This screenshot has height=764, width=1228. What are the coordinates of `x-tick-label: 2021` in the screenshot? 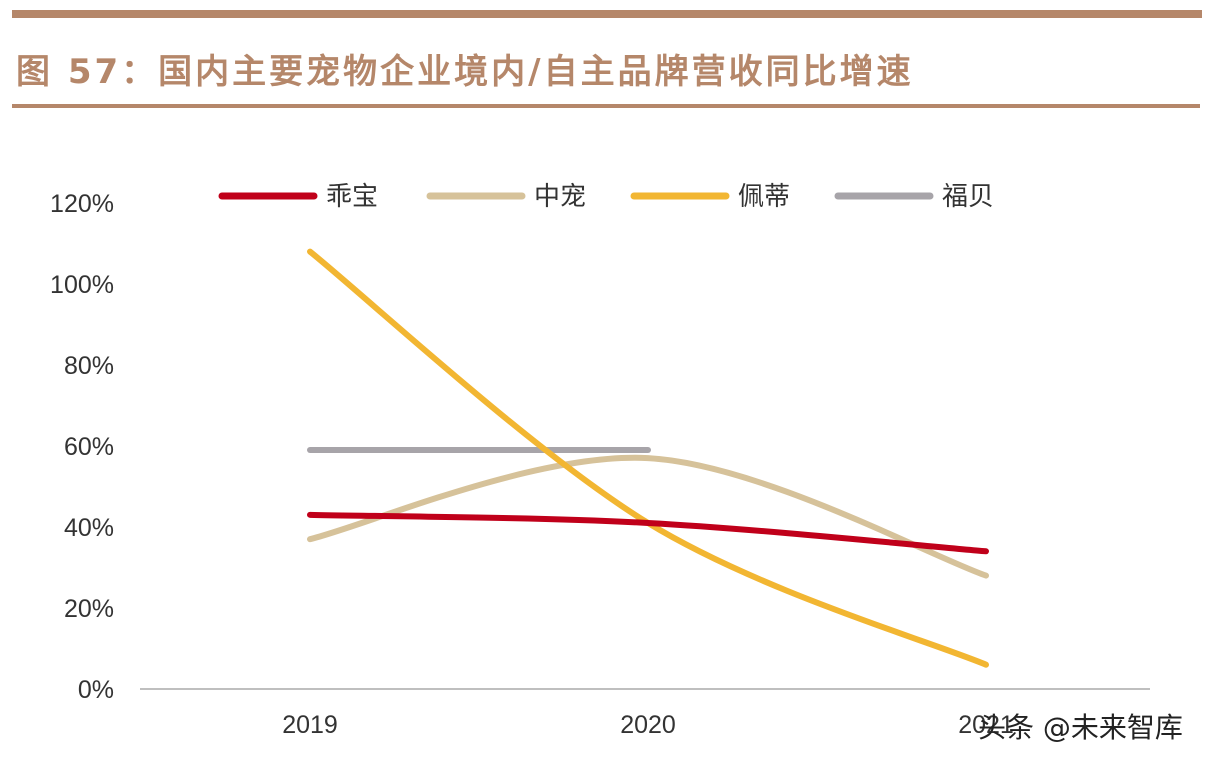 It's located at (986, 725).